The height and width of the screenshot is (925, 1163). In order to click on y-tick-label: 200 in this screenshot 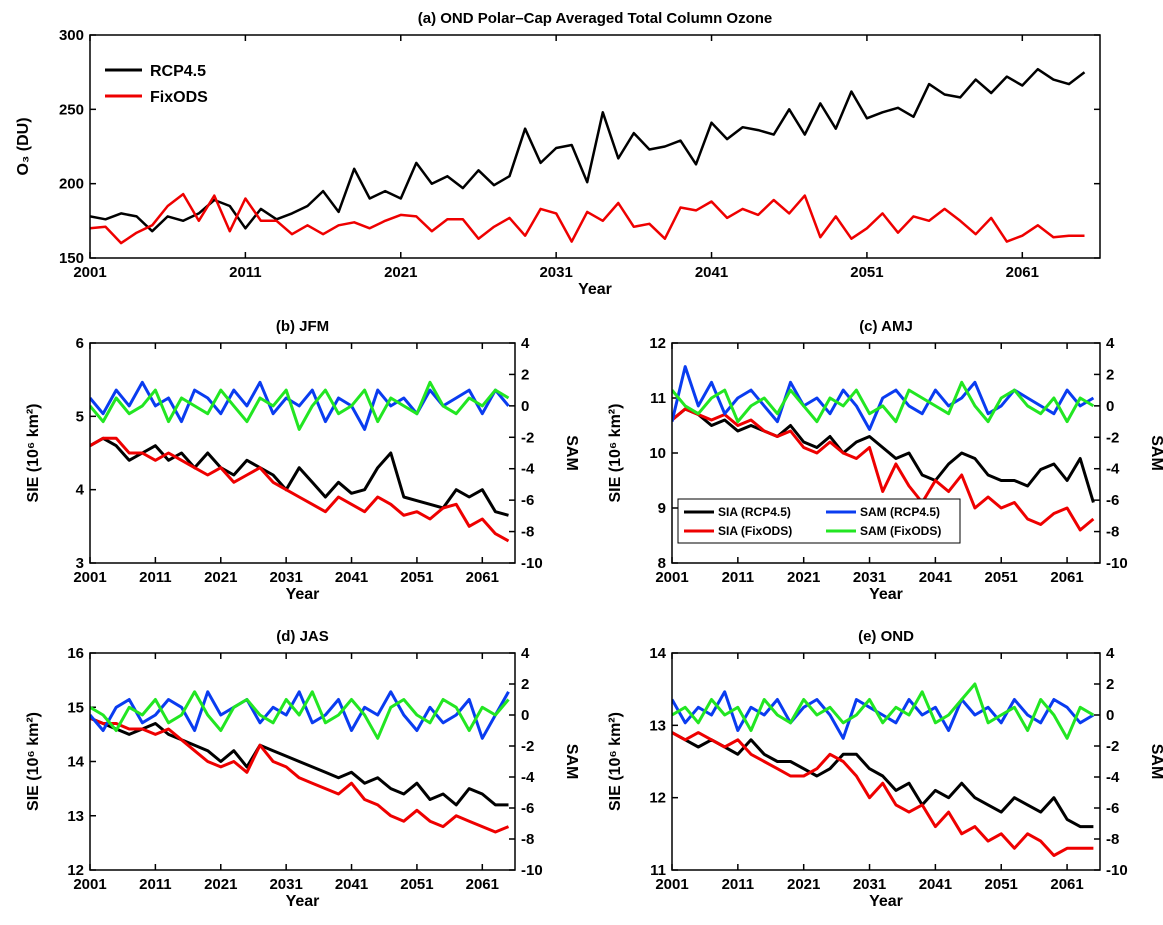, I will do `click(71, 184)`.